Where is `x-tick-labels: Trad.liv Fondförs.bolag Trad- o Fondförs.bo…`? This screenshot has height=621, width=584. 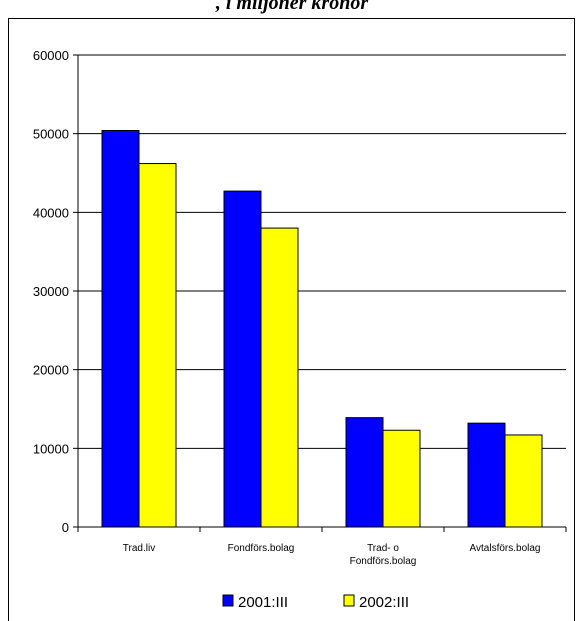 x-tick-labels: Trad.liv Fondförs.bolag Trad- o Fondförs.bo… is located at coordinates (332, 555).